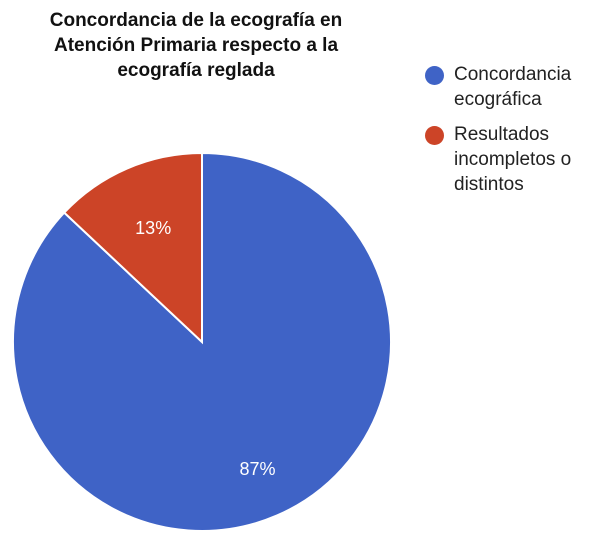 The image size is (600, 546). What do you see at coordinates (434, 135) in the screenshot?
I see `legend-swatch-red` at bounding box center [434, 135].